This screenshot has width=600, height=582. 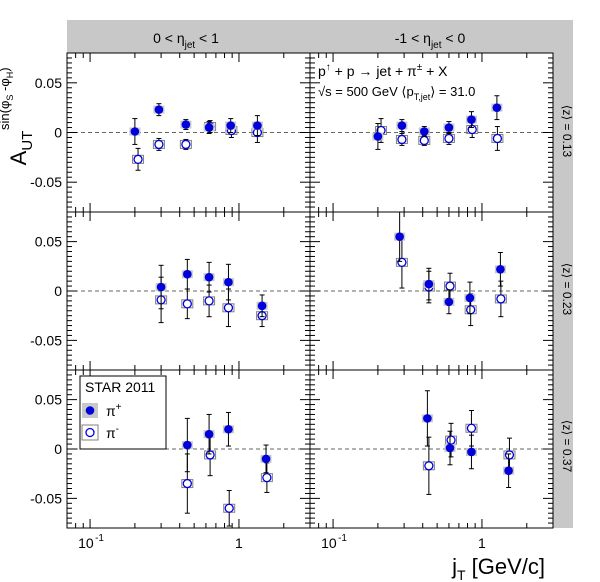 I want to click on svg-text: sin(φS -φH), so click(x=7, y=98).